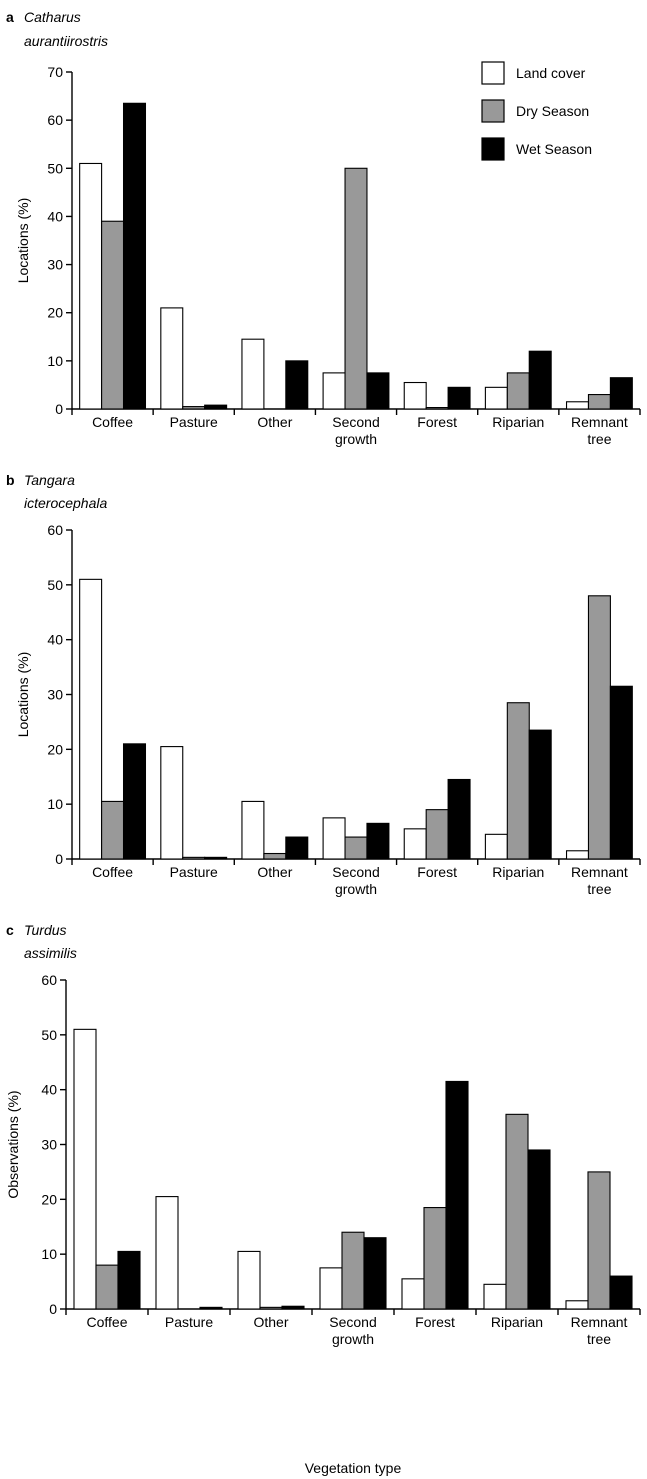 The width and height of the screenshot is (647, 1479). I want to click on panel-letter: b, so click(10, 480).